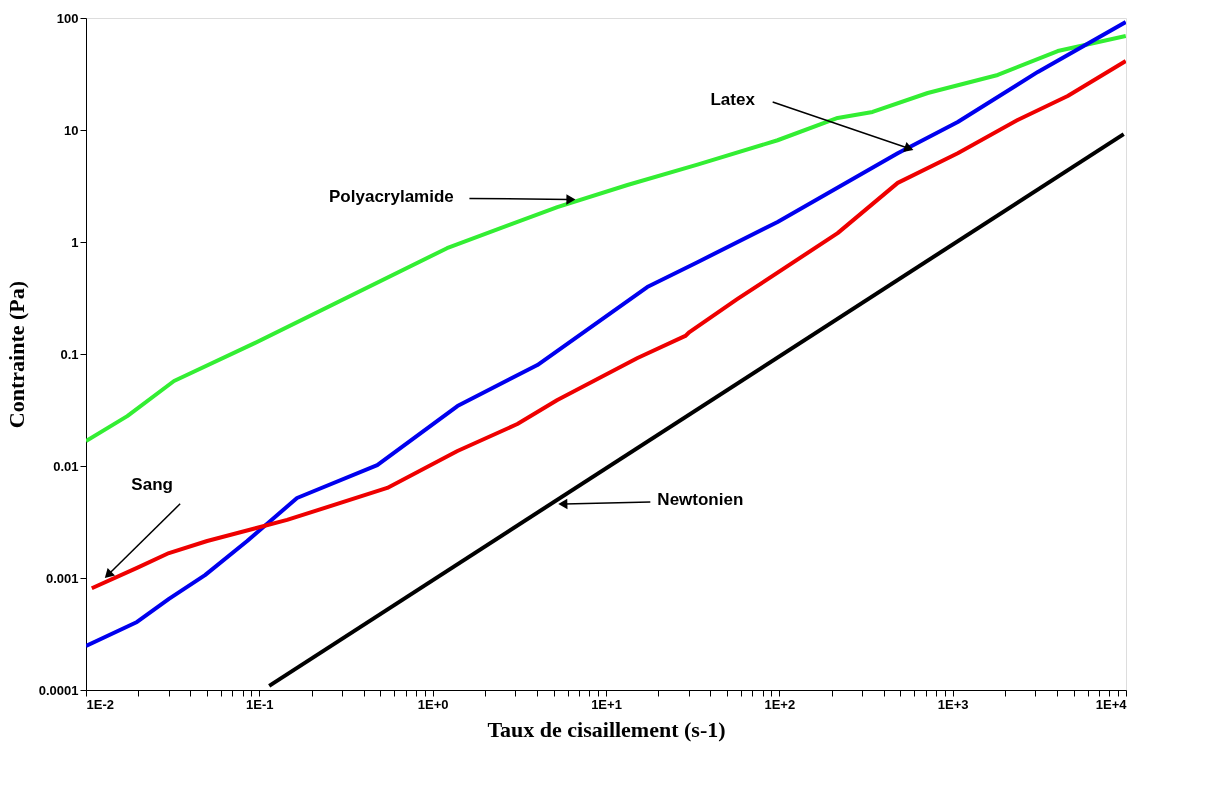 The height and width of the screenshot is (785, 1221). Describe the element at coordinates (100, 704) in the screenshot. I see `x-tick-label: 1E-2` at that location.